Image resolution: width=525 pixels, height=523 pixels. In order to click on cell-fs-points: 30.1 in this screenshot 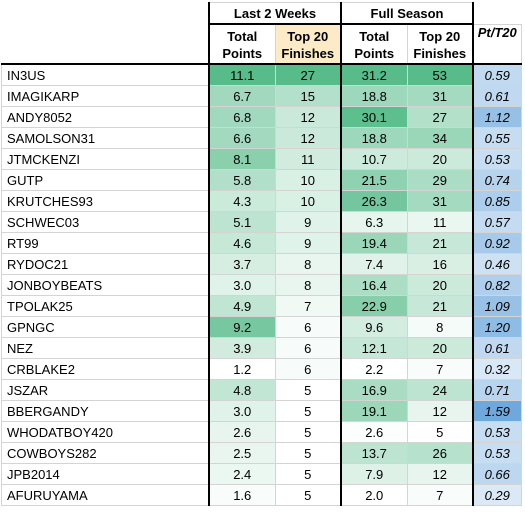, I will do `click(374, 117)`.